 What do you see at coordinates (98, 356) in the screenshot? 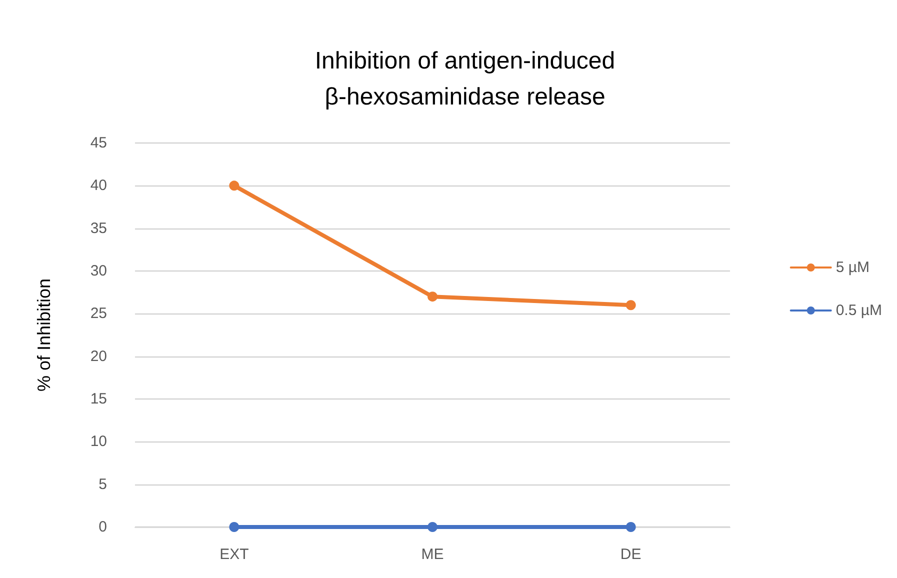
I see `y-tick-label: 20` at bounding box center [98, 356].